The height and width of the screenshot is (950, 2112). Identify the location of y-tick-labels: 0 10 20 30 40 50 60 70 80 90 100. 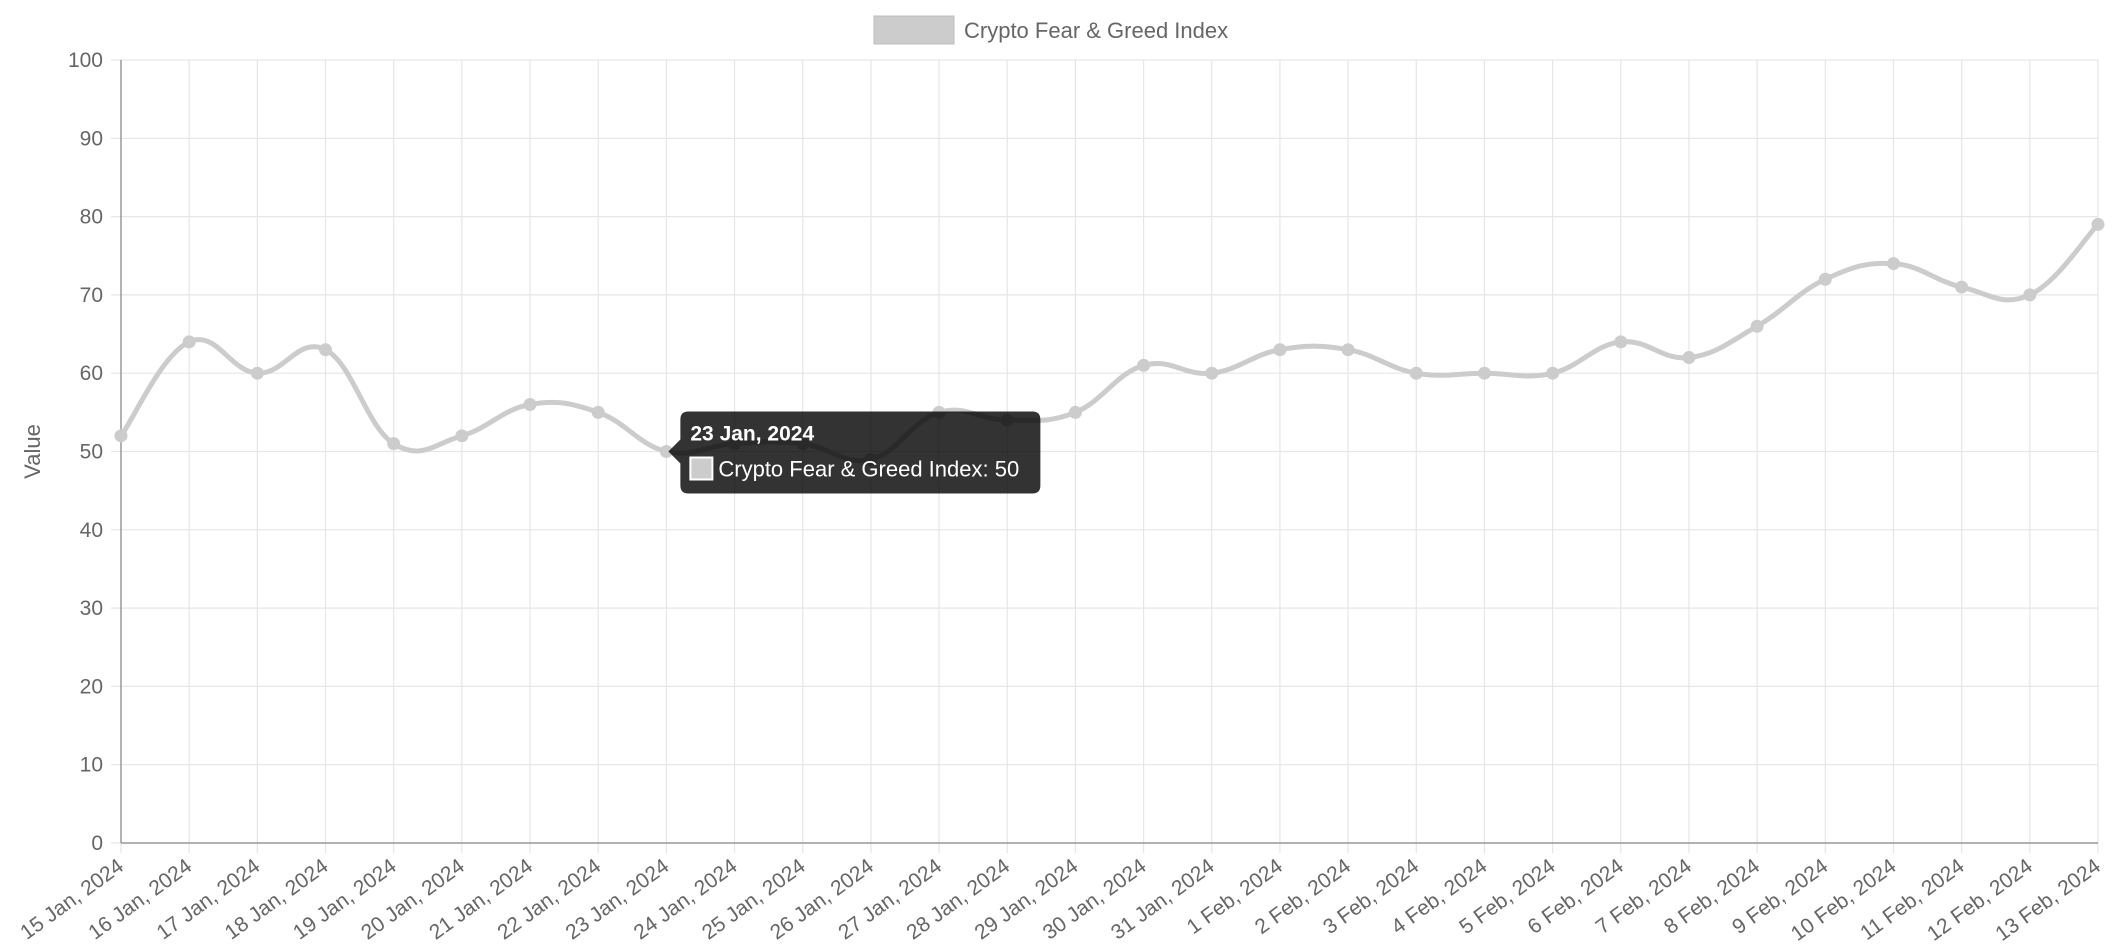
(85, 452).